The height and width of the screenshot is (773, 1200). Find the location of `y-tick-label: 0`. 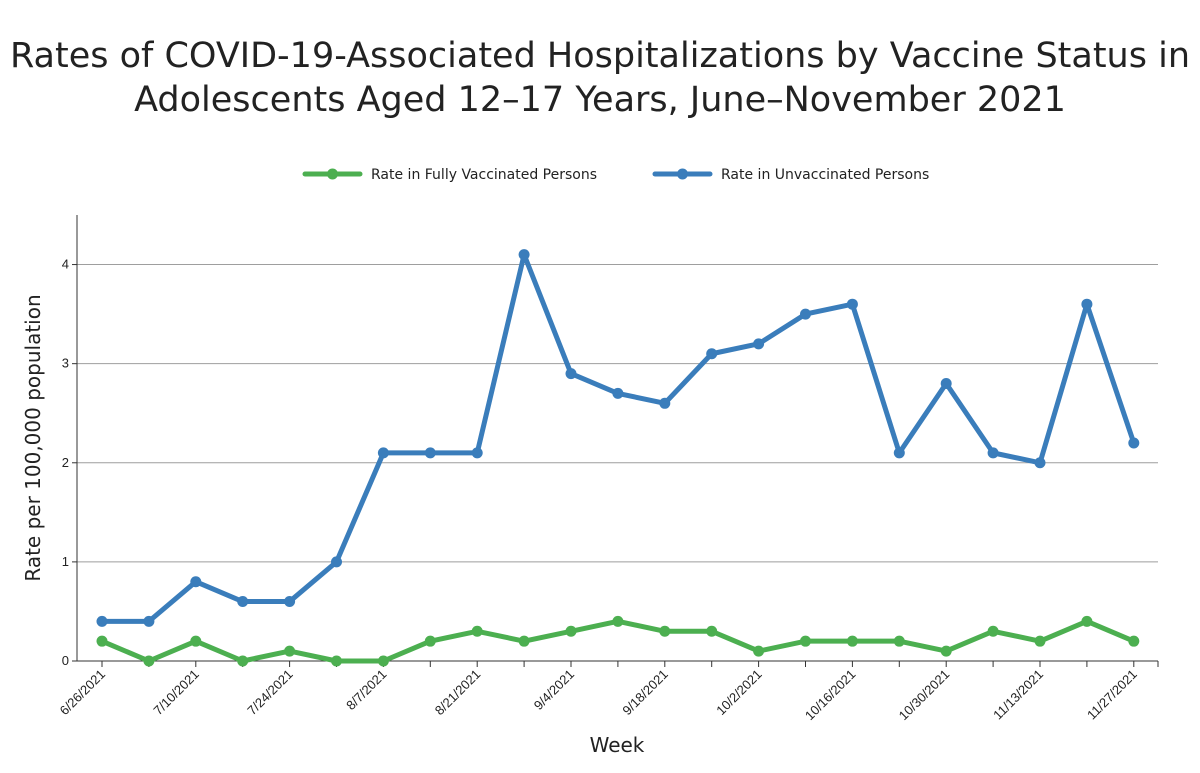

y-tick-label: 0 is located at coordinates (65, 660).